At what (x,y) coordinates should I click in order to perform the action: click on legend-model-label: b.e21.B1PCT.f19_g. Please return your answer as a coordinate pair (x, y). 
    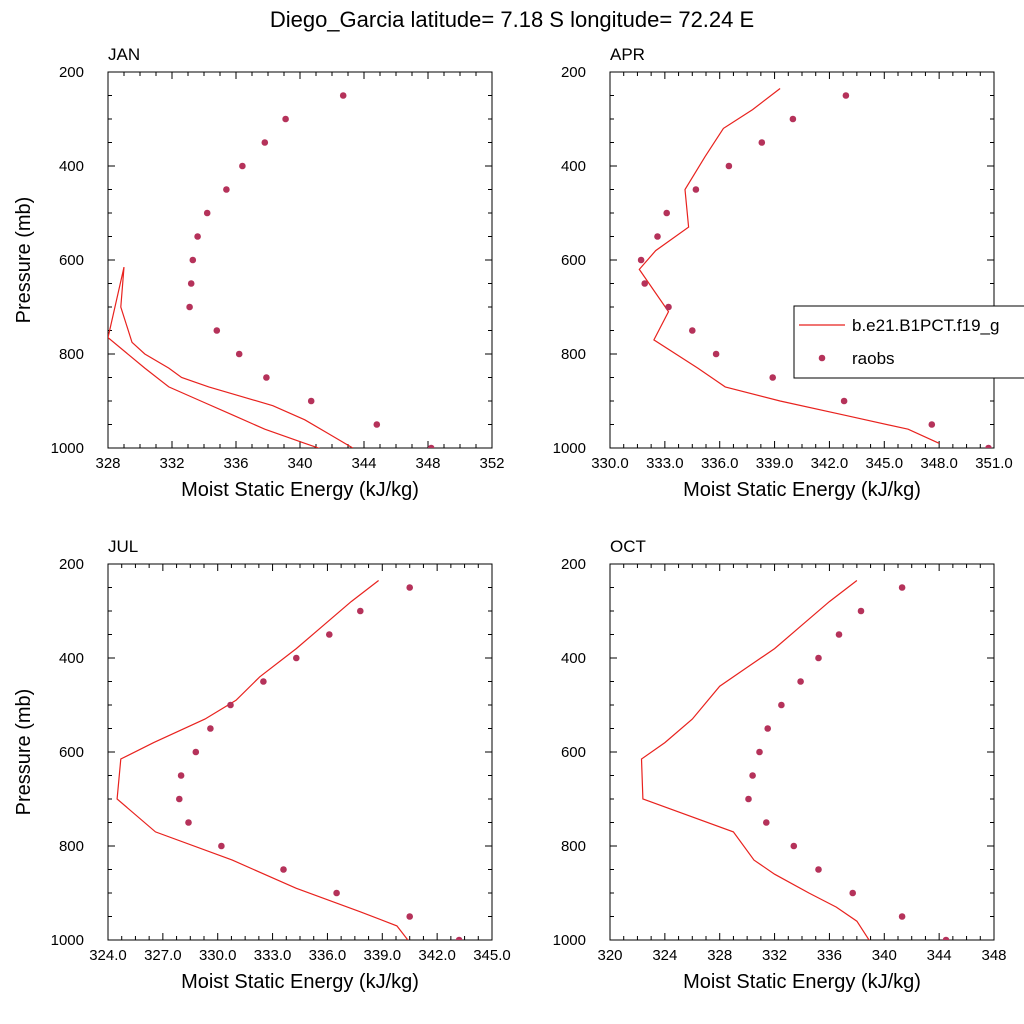
    Looking at the image, I should click on (925, 325).